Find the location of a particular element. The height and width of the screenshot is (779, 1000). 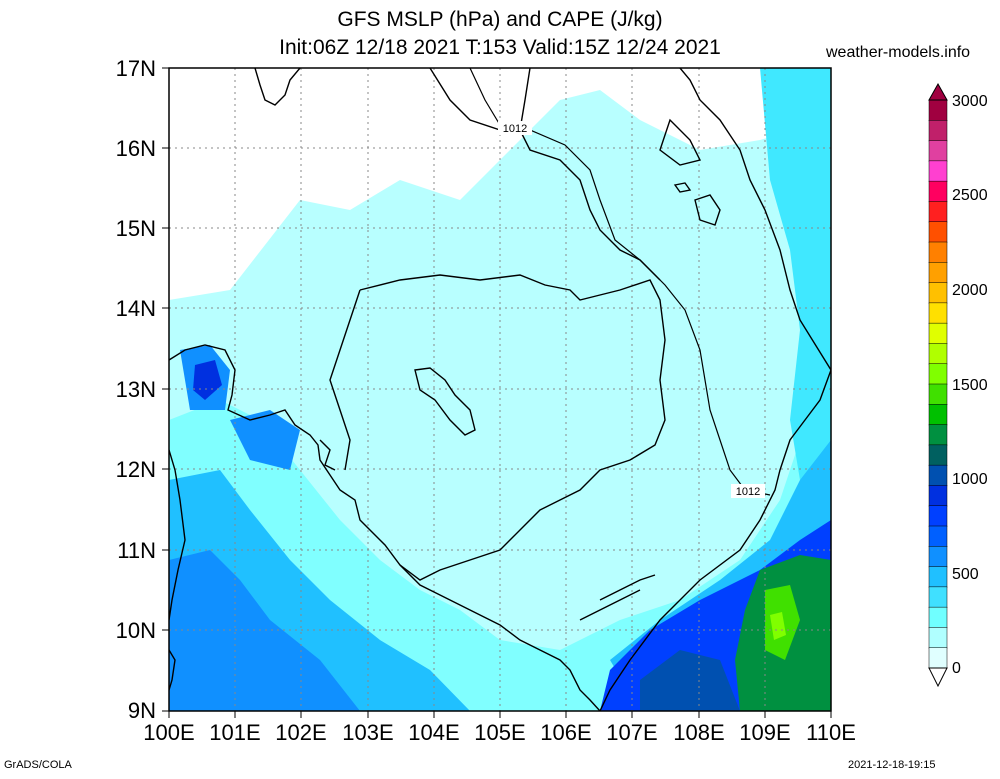

colorbar-label-3000: 3000 is located at coordinates (970, 101).